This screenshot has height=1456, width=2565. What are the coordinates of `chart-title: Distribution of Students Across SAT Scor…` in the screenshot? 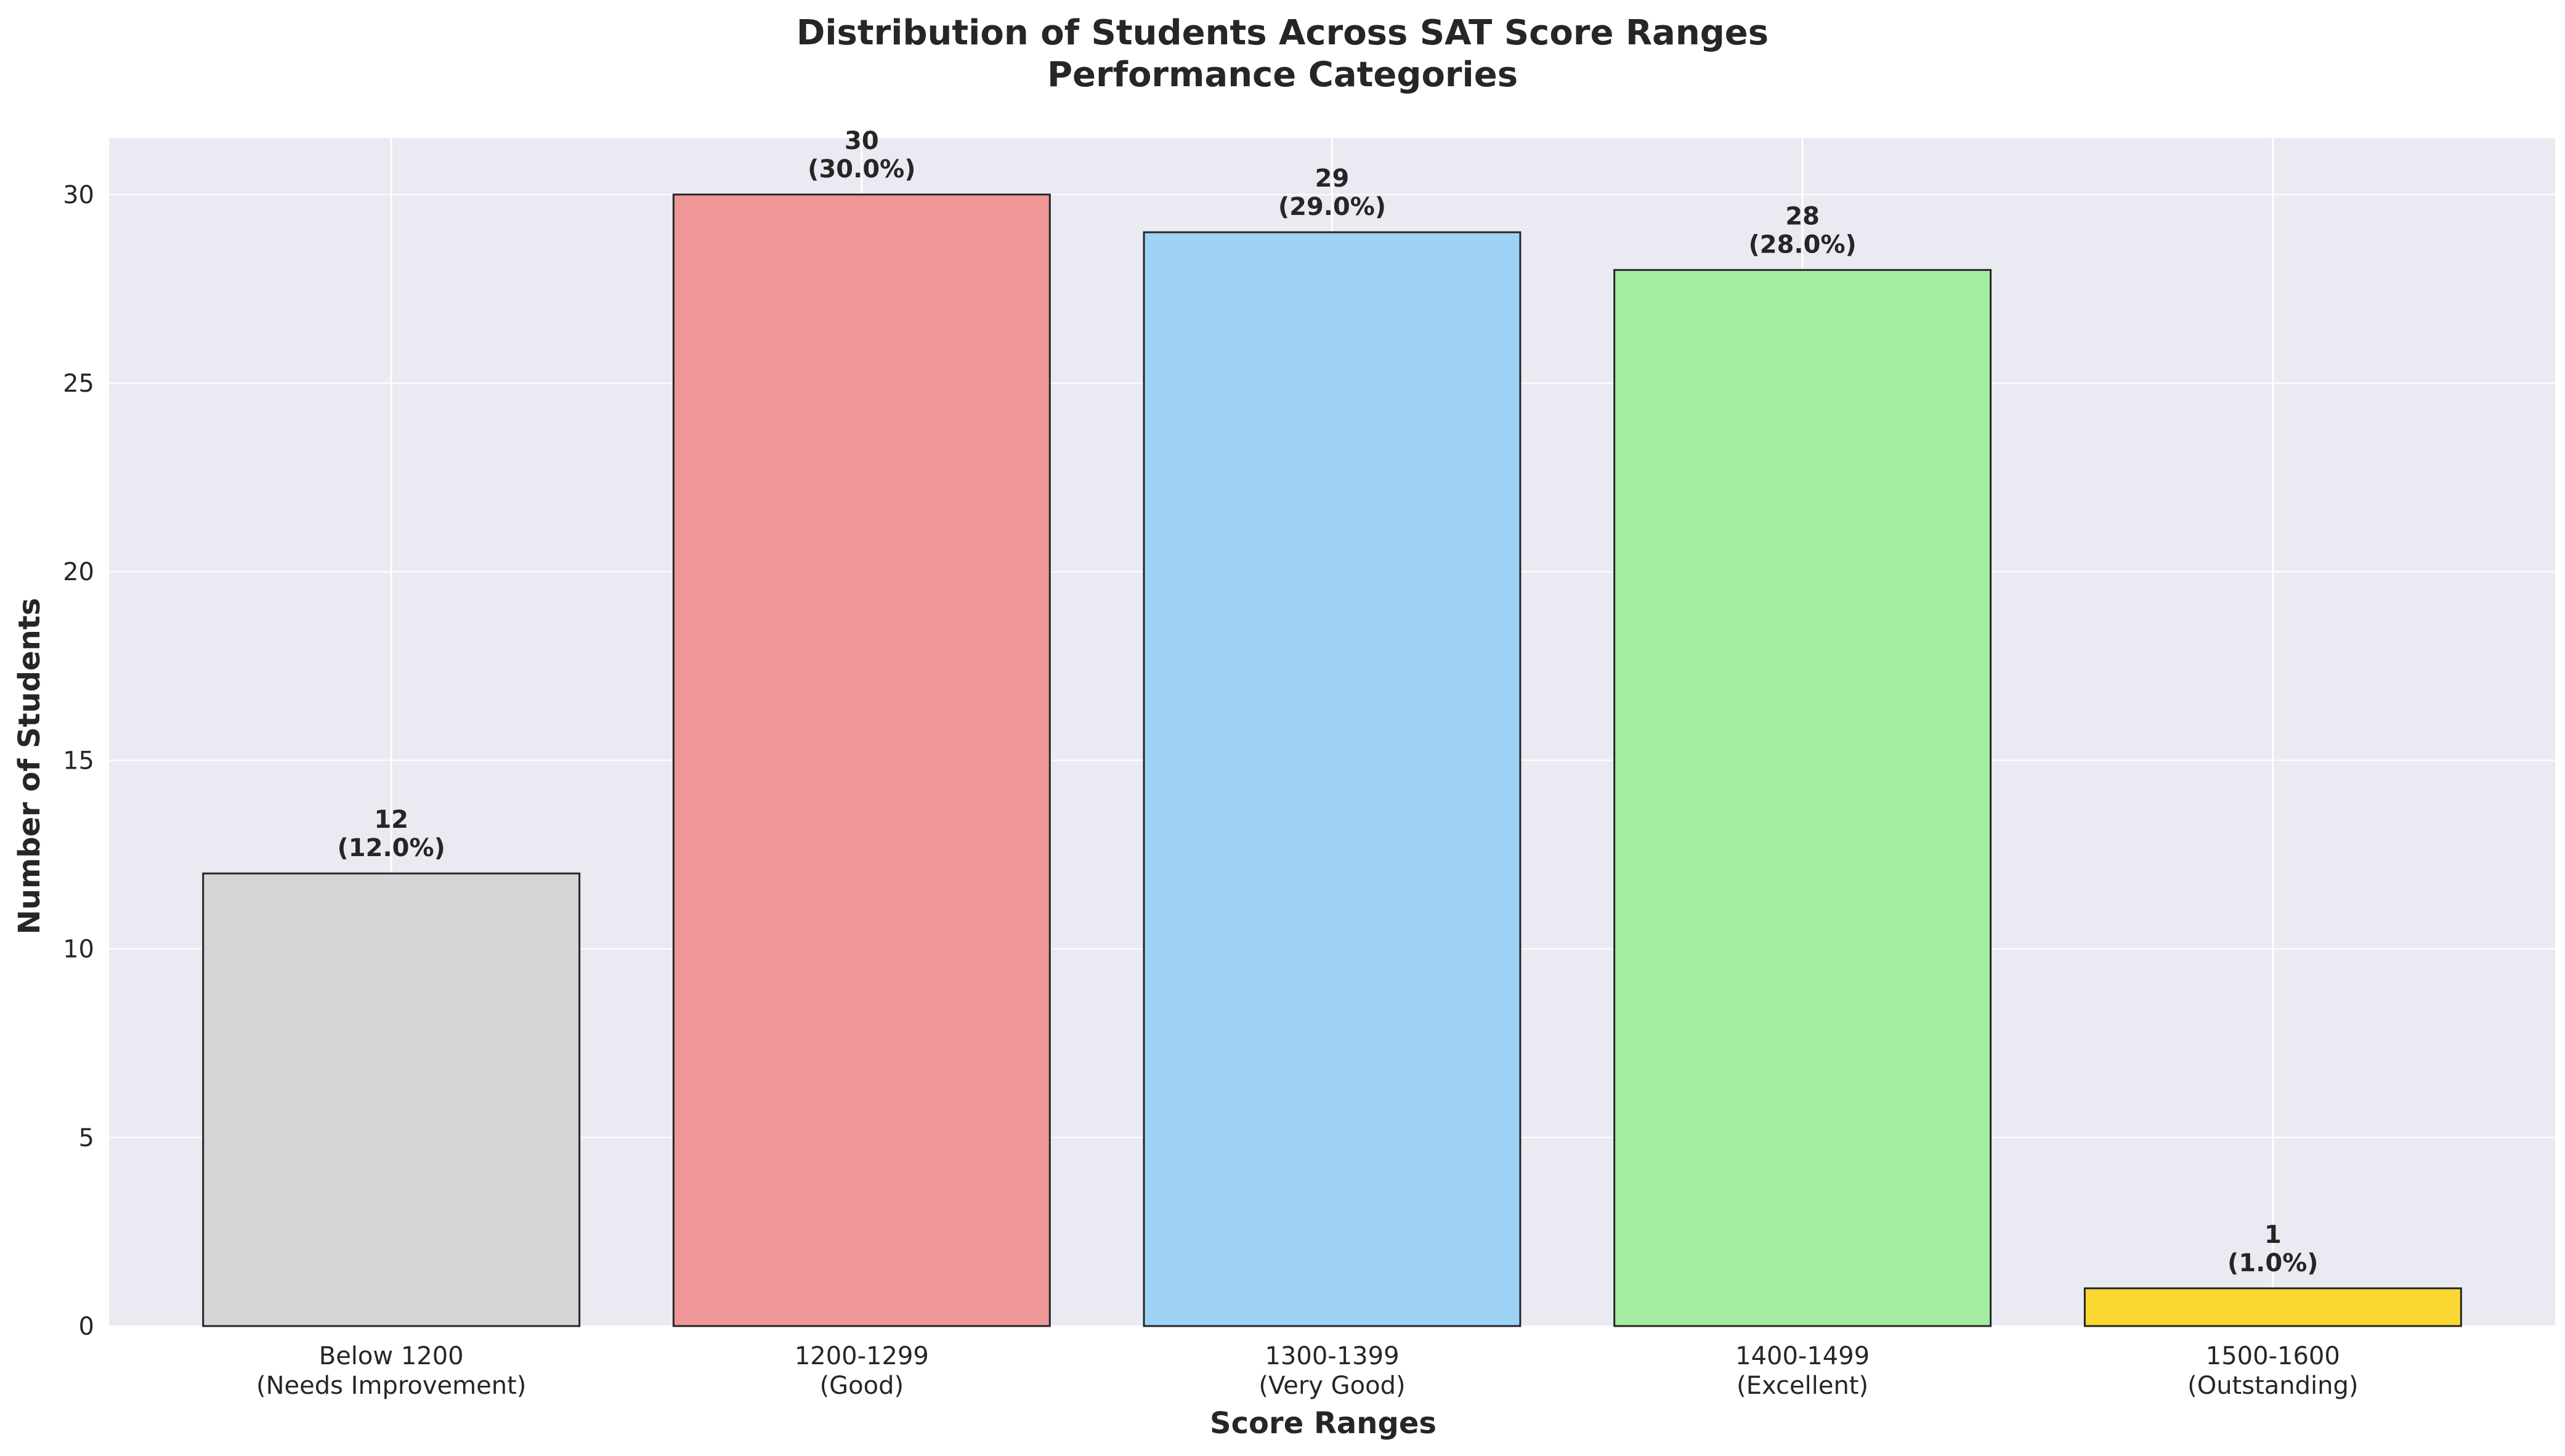 It's located at (1282, 33).